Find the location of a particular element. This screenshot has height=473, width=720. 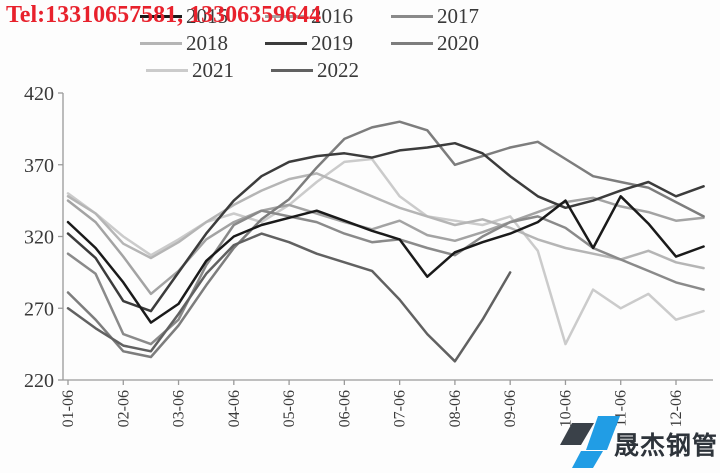

legend-label: 2015 is located at coordinates (207, 16).